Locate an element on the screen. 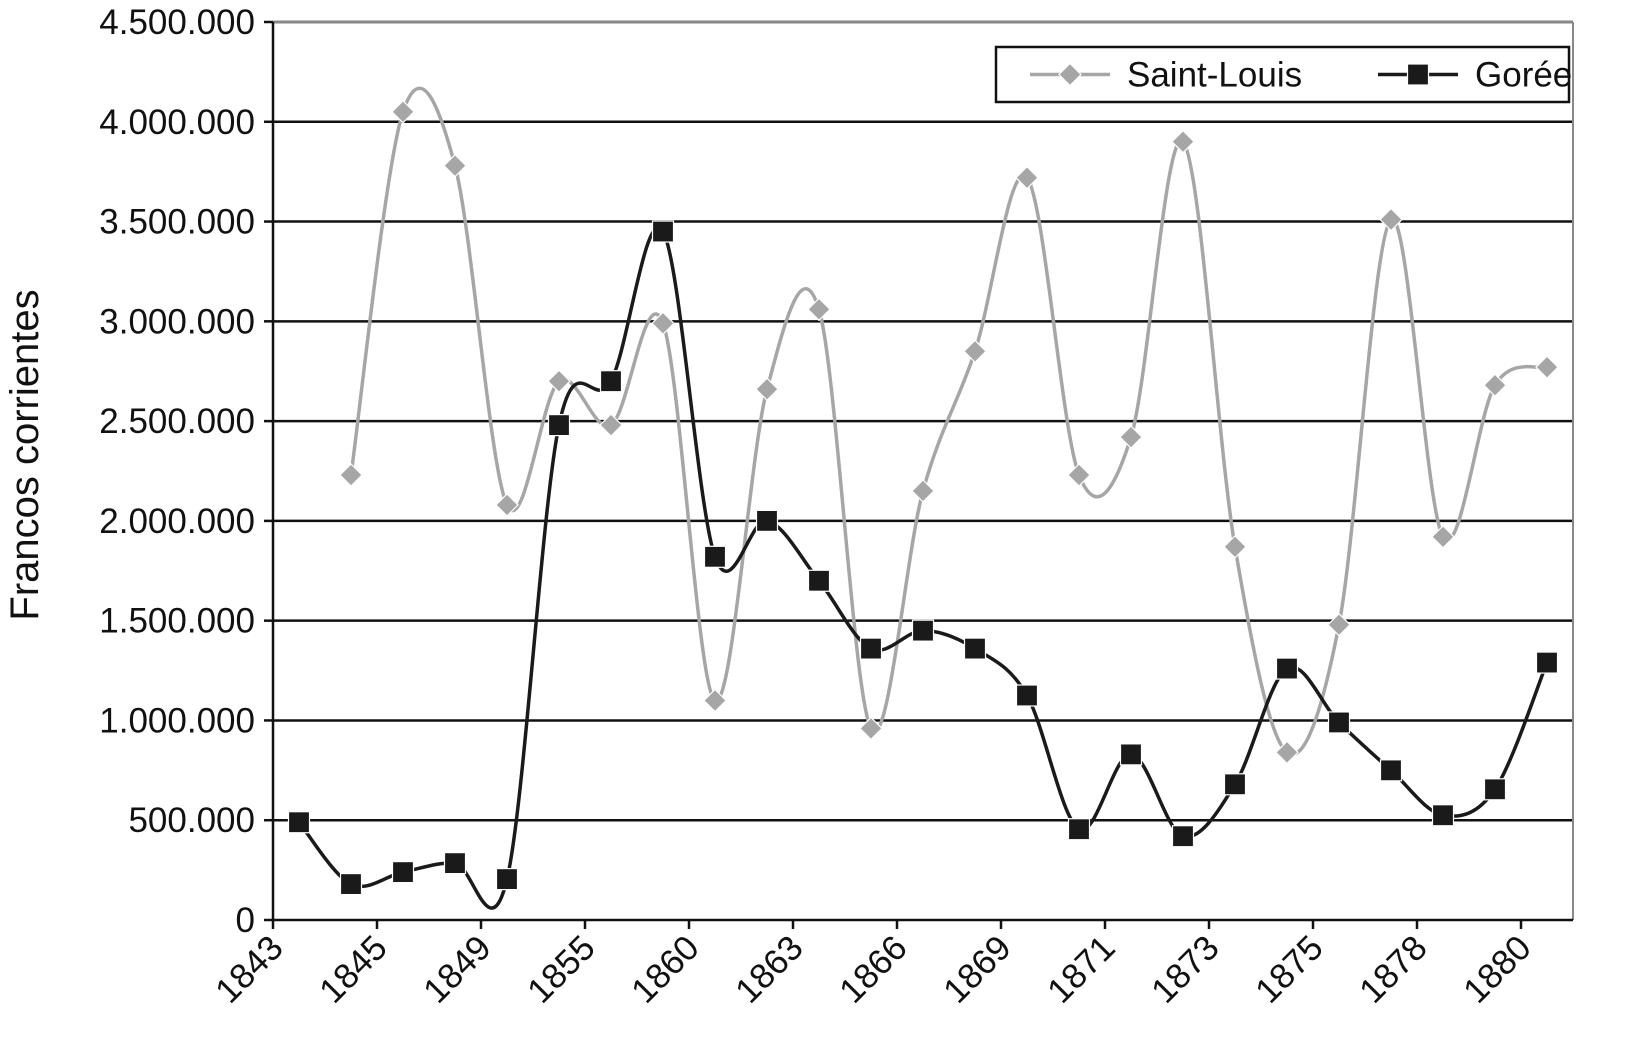 The height and width of the screenshot is (1049, 1625). y-tick-label: 2.000.000 is located at coordinates (177, 521).